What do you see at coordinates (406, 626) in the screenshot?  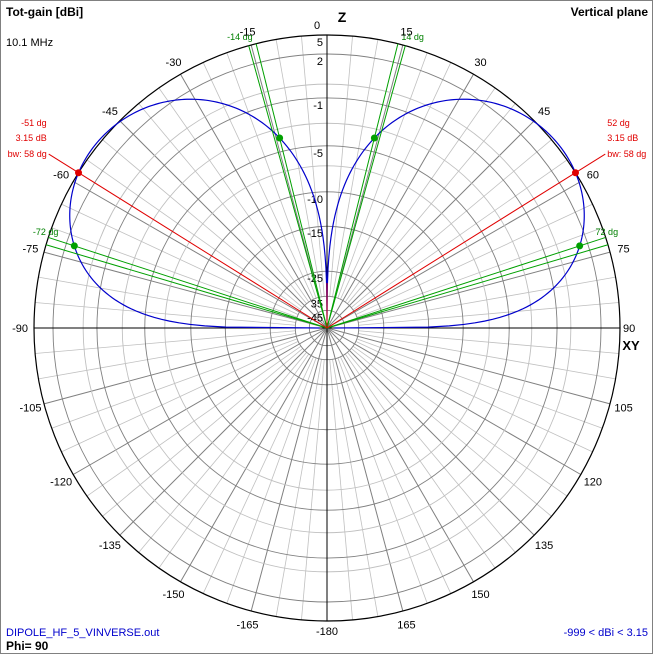 I see `angle-label: 165` at bounding box center [406, 626].